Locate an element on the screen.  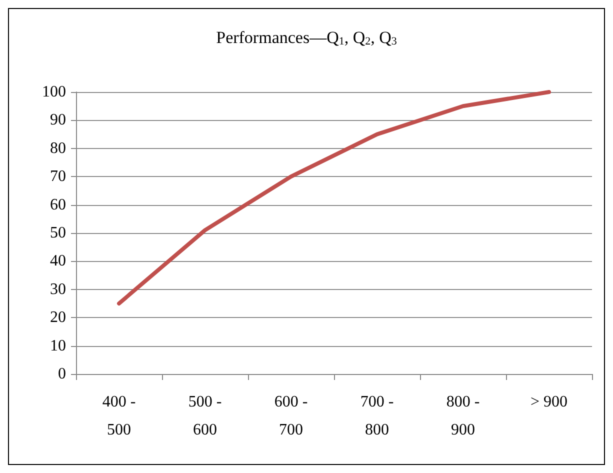
x-tick-label: 400 - 500 is located at coordinates (119, 416).